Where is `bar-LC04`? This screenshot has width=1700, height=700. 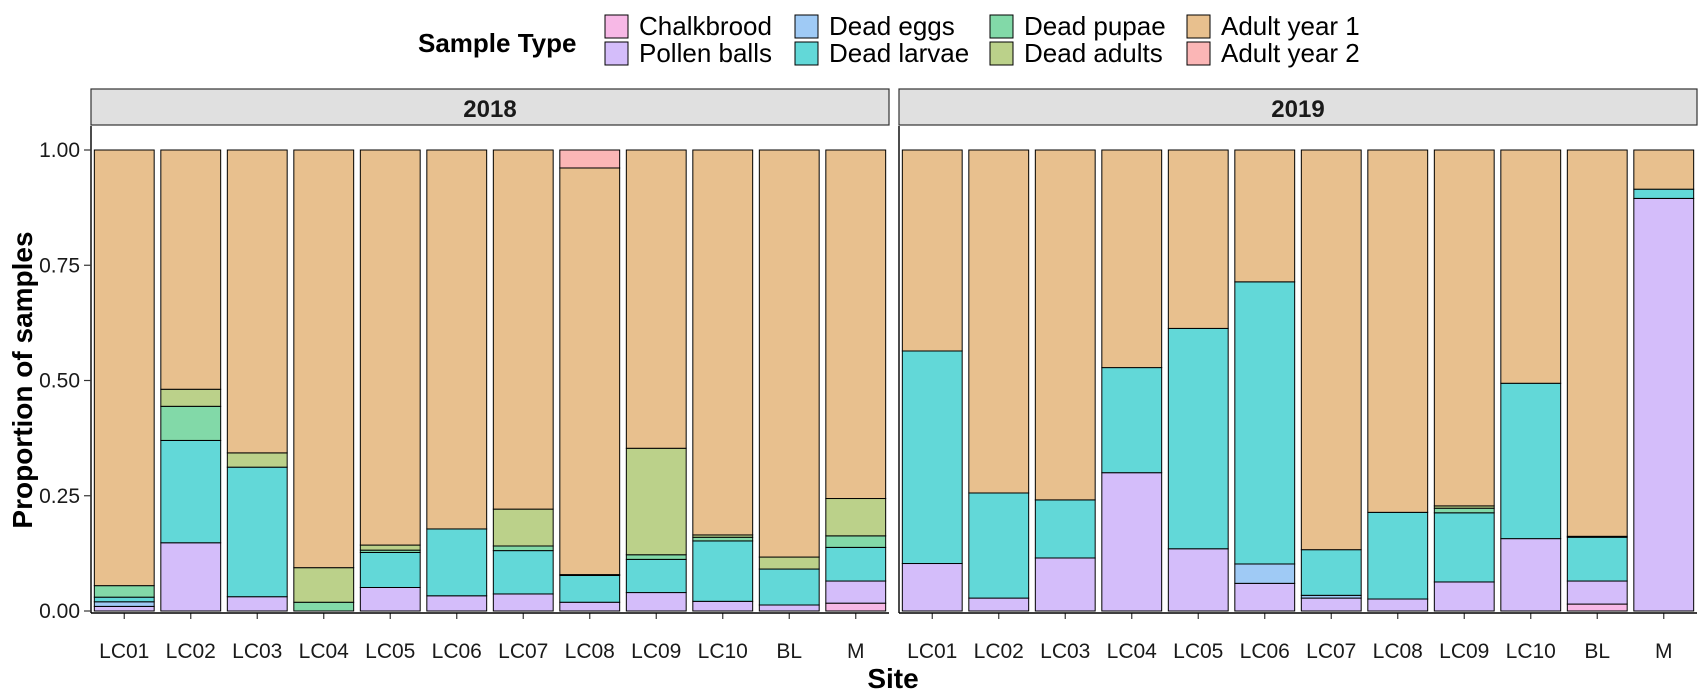
bar-LC04 is located at coordinates (1132, 380).